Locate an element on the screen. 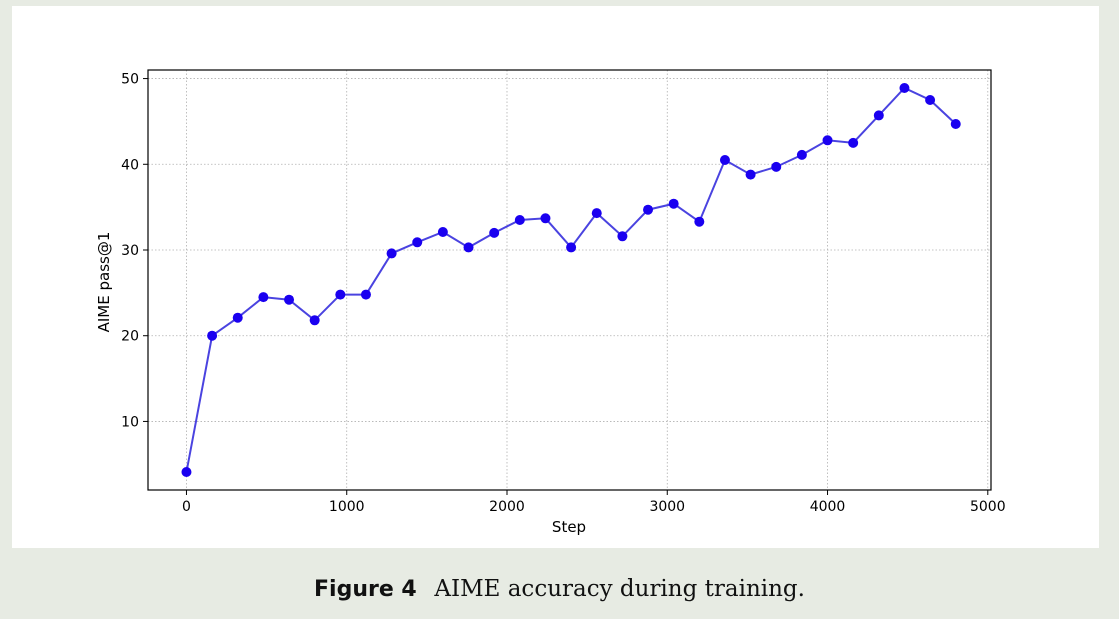 The height and width of the screenshot is (619, 1119). y-axis-label: AIME pass@1 is located at coordinates (104, 282).